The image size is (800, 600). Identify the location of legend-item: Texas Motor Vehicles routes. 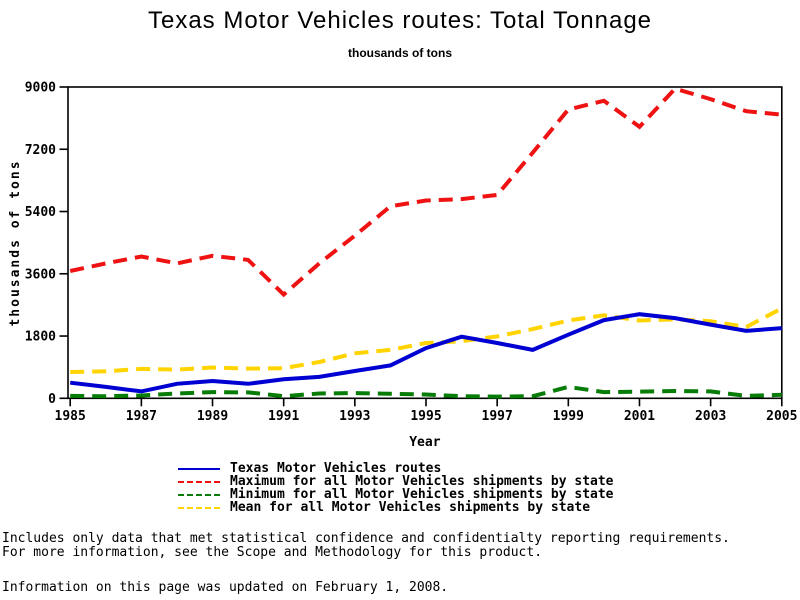
(396, 468).